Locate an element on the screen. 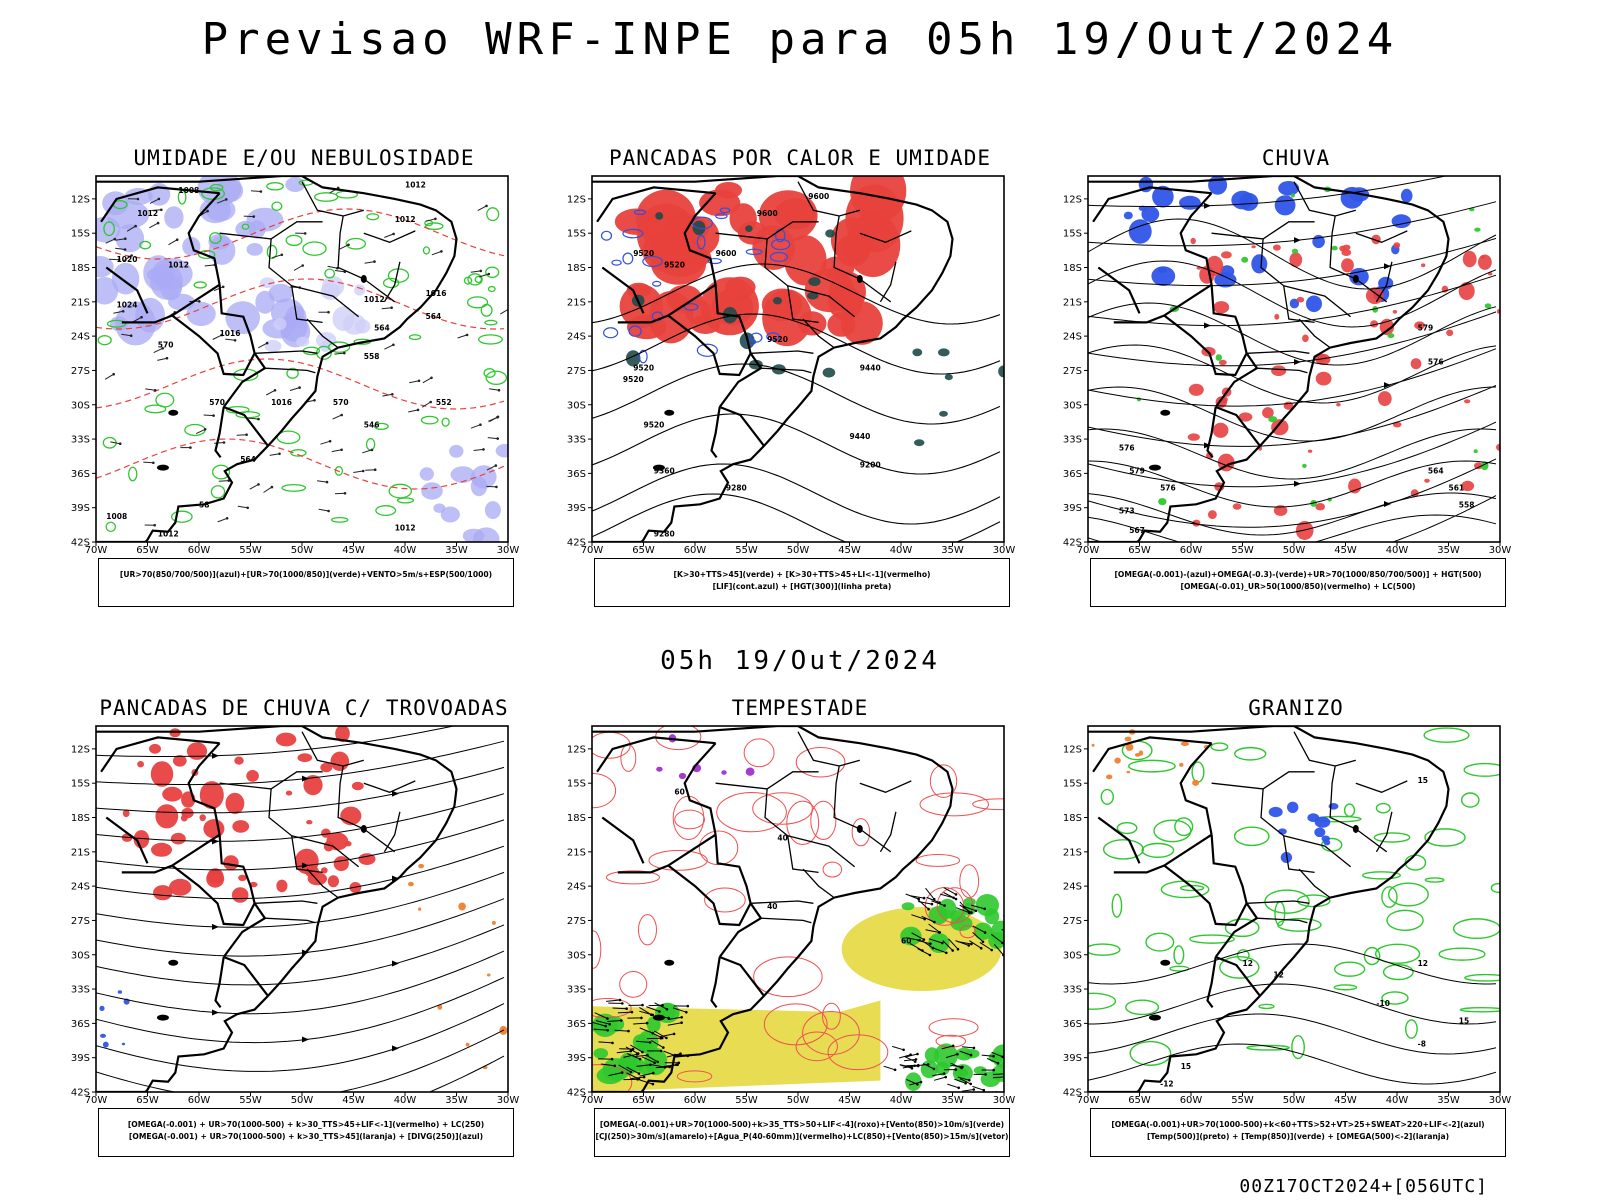 The height and width of the screenshot is (1200, 1600). instability-red-area is located at coordinates (684, 299).